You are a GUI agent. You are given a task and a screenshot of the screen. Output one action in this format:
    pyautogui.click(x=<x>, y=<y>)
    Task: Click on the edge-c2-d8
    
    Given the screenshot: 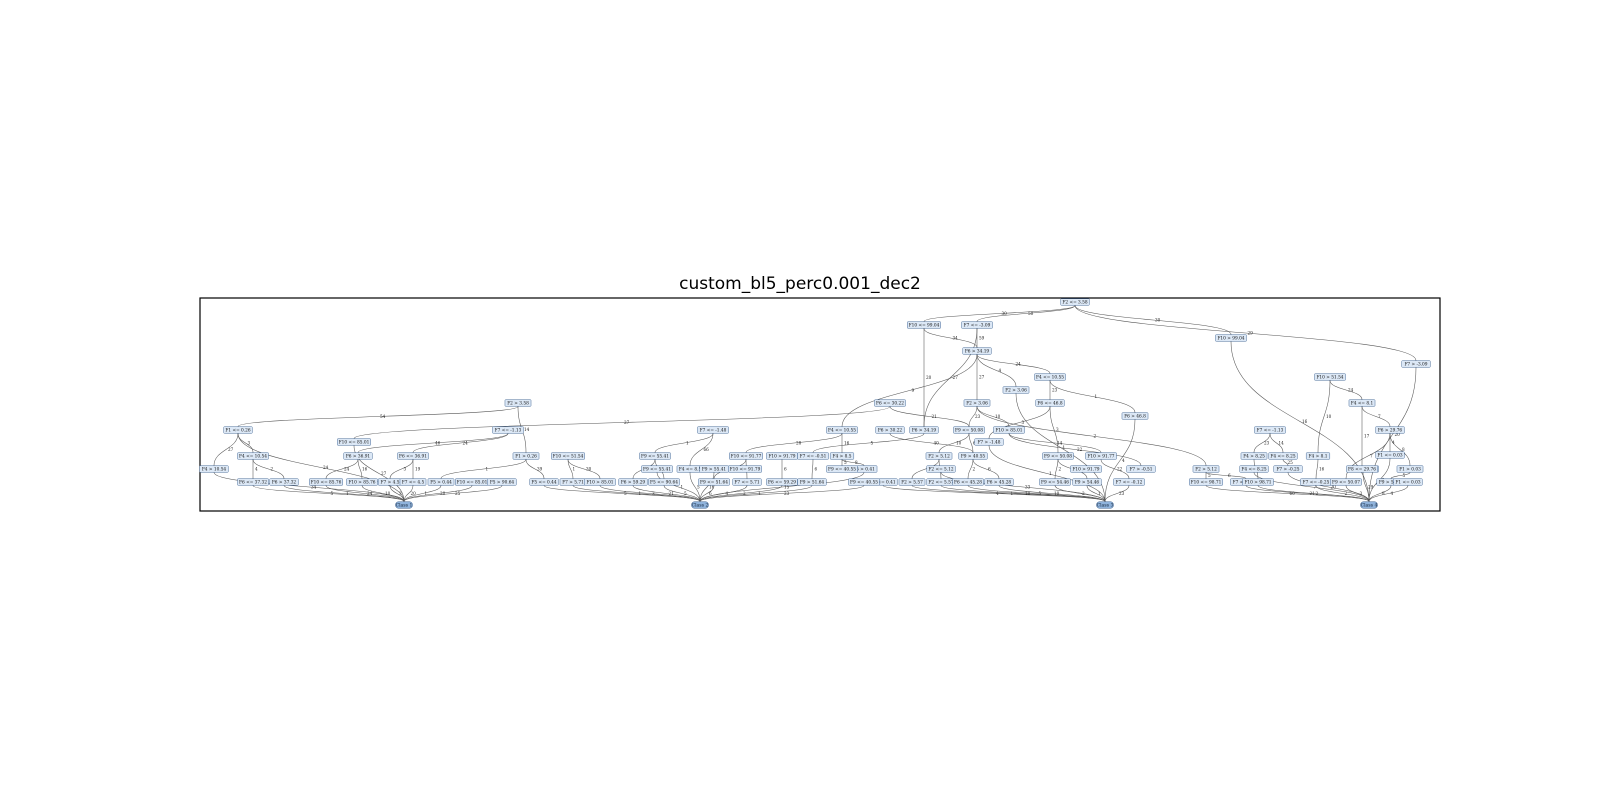 What is the action you would take?
    pyautogui.click(x=929, y=416)
    